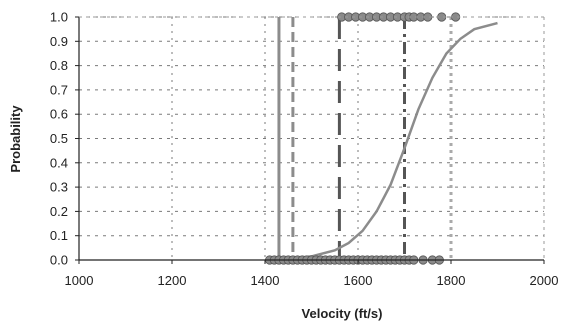 This screenshot has width=563, height=325. What do you see at coordinates (59, 162) in the screenshot?
I see `y-tick-label: 0.4` at bounding box center [59, 162].